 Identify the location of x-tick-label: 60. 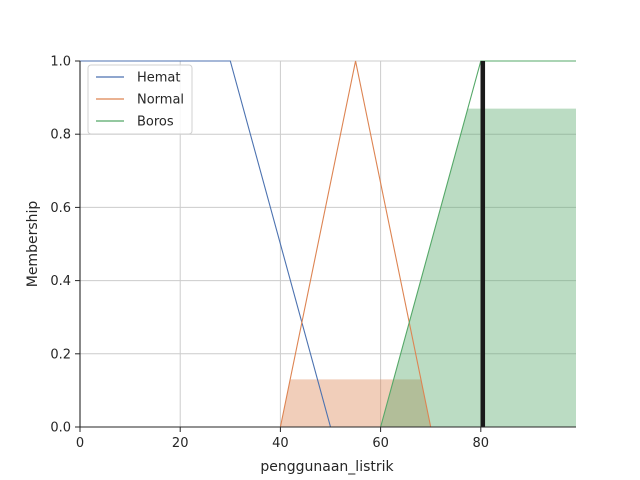
(380, 443).